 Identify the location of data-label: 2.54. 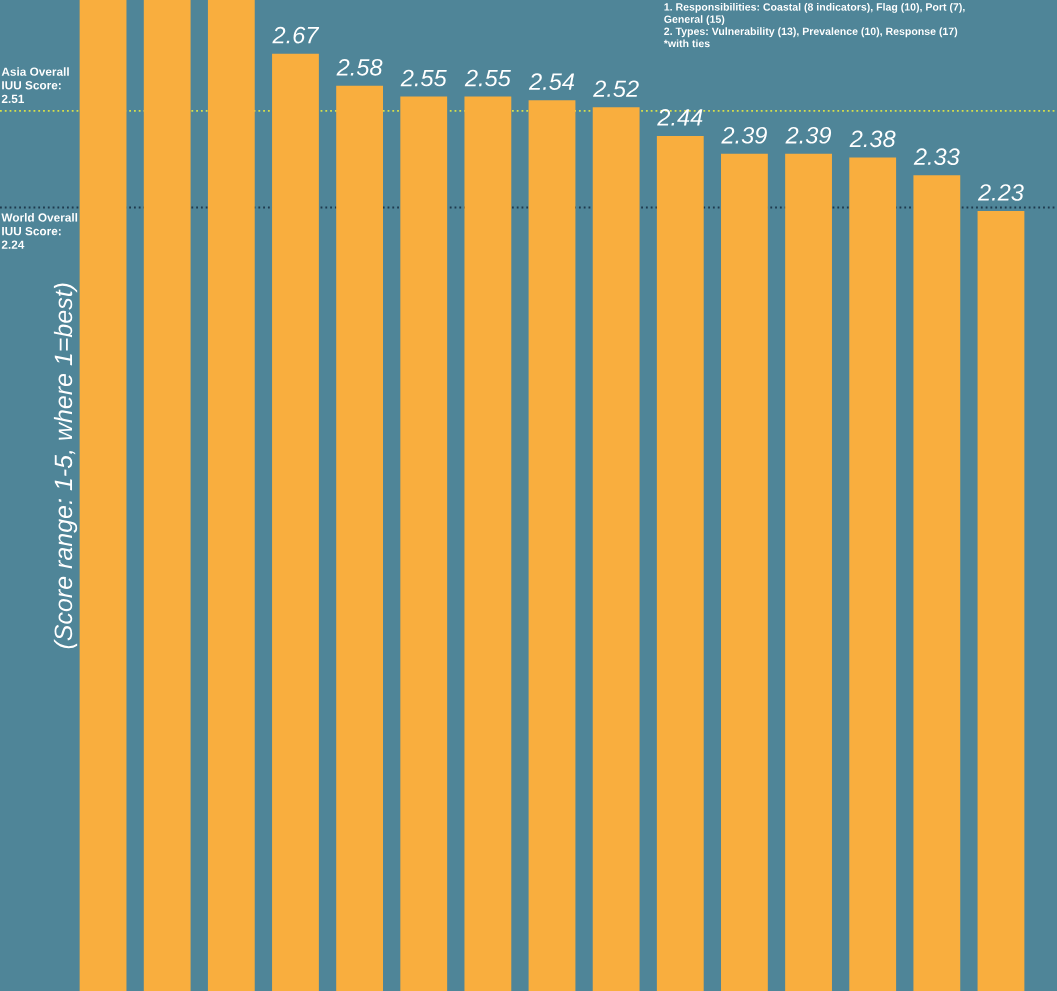
(551, 81).